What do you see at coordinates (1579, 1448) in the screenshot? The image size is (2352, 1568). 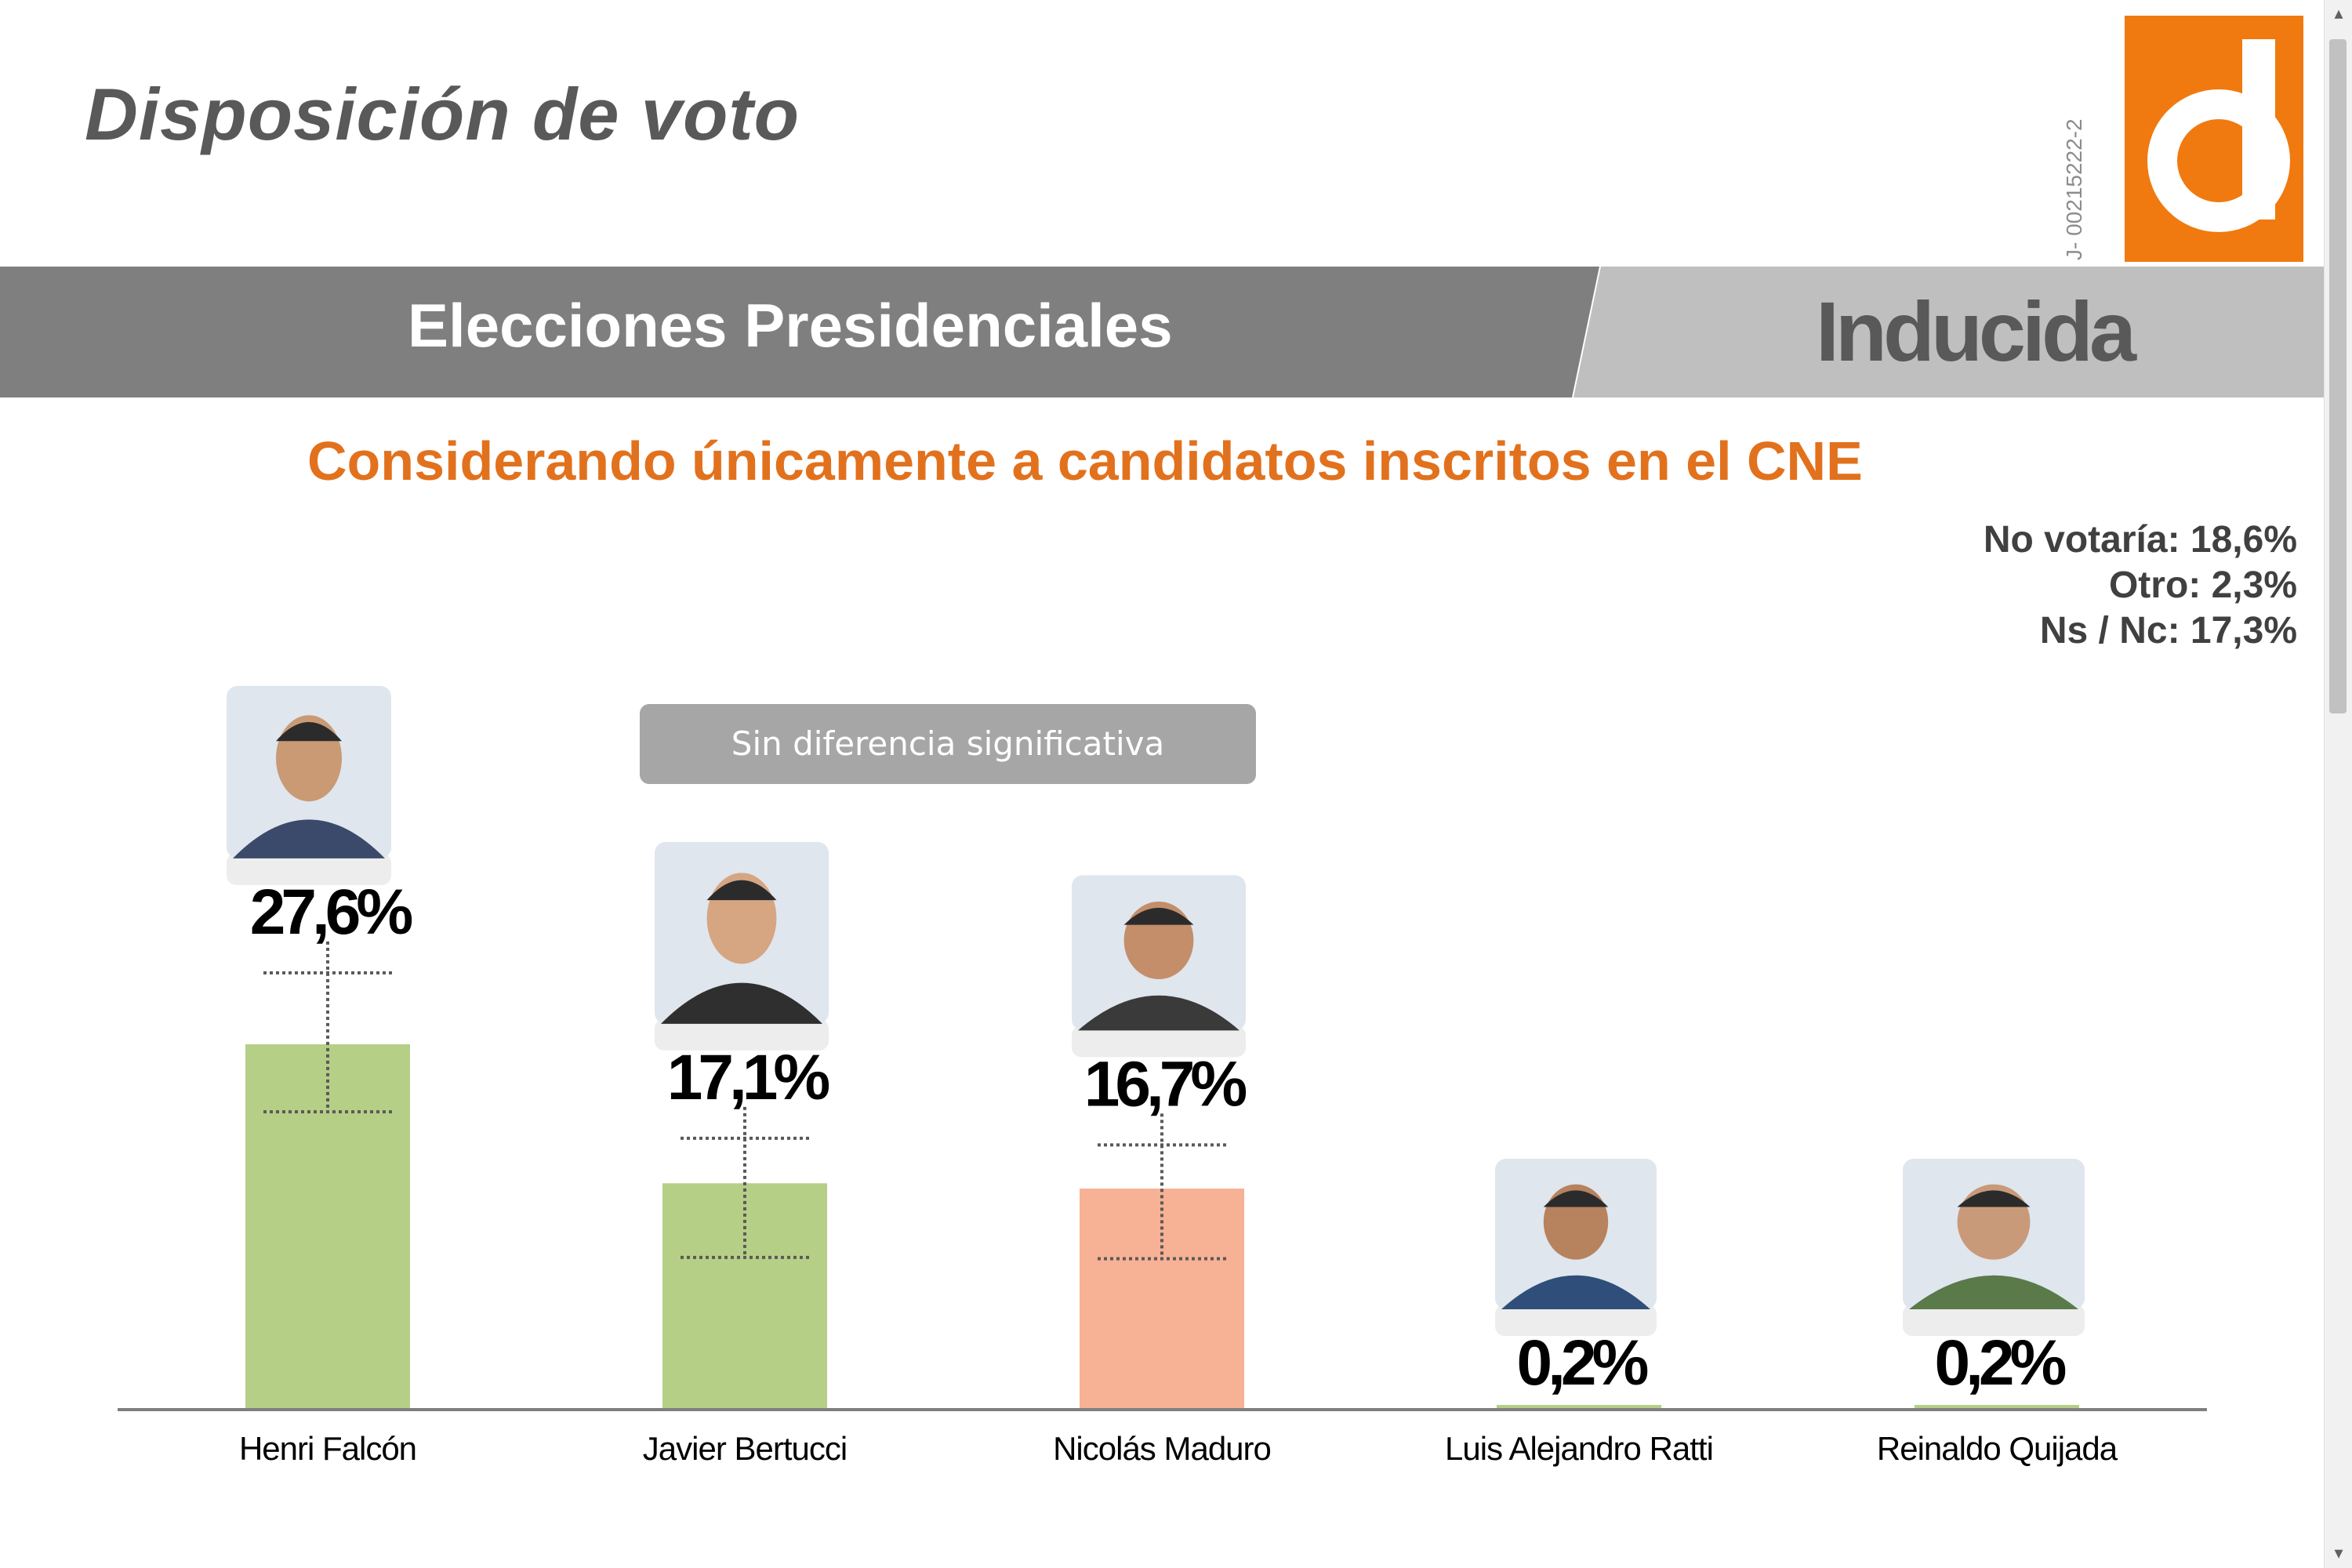 I see `x-axis-tick-label: Luis Alejandro Ratti` at bounding box center [1579, 1448].